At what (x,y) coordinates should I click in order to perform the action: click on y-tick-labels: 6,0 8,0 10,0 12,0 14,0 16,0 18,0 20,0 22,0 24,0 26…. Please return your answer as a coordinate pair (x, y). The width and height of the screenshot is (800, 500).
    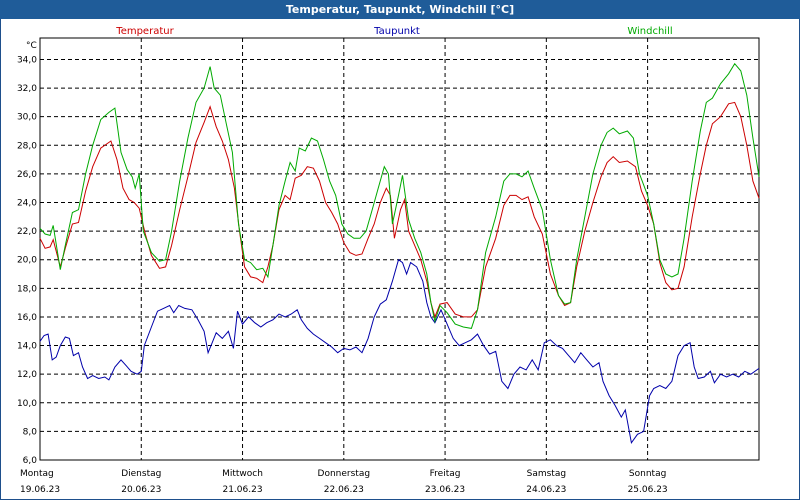
    Looking at the image, I should click on (27, 260).